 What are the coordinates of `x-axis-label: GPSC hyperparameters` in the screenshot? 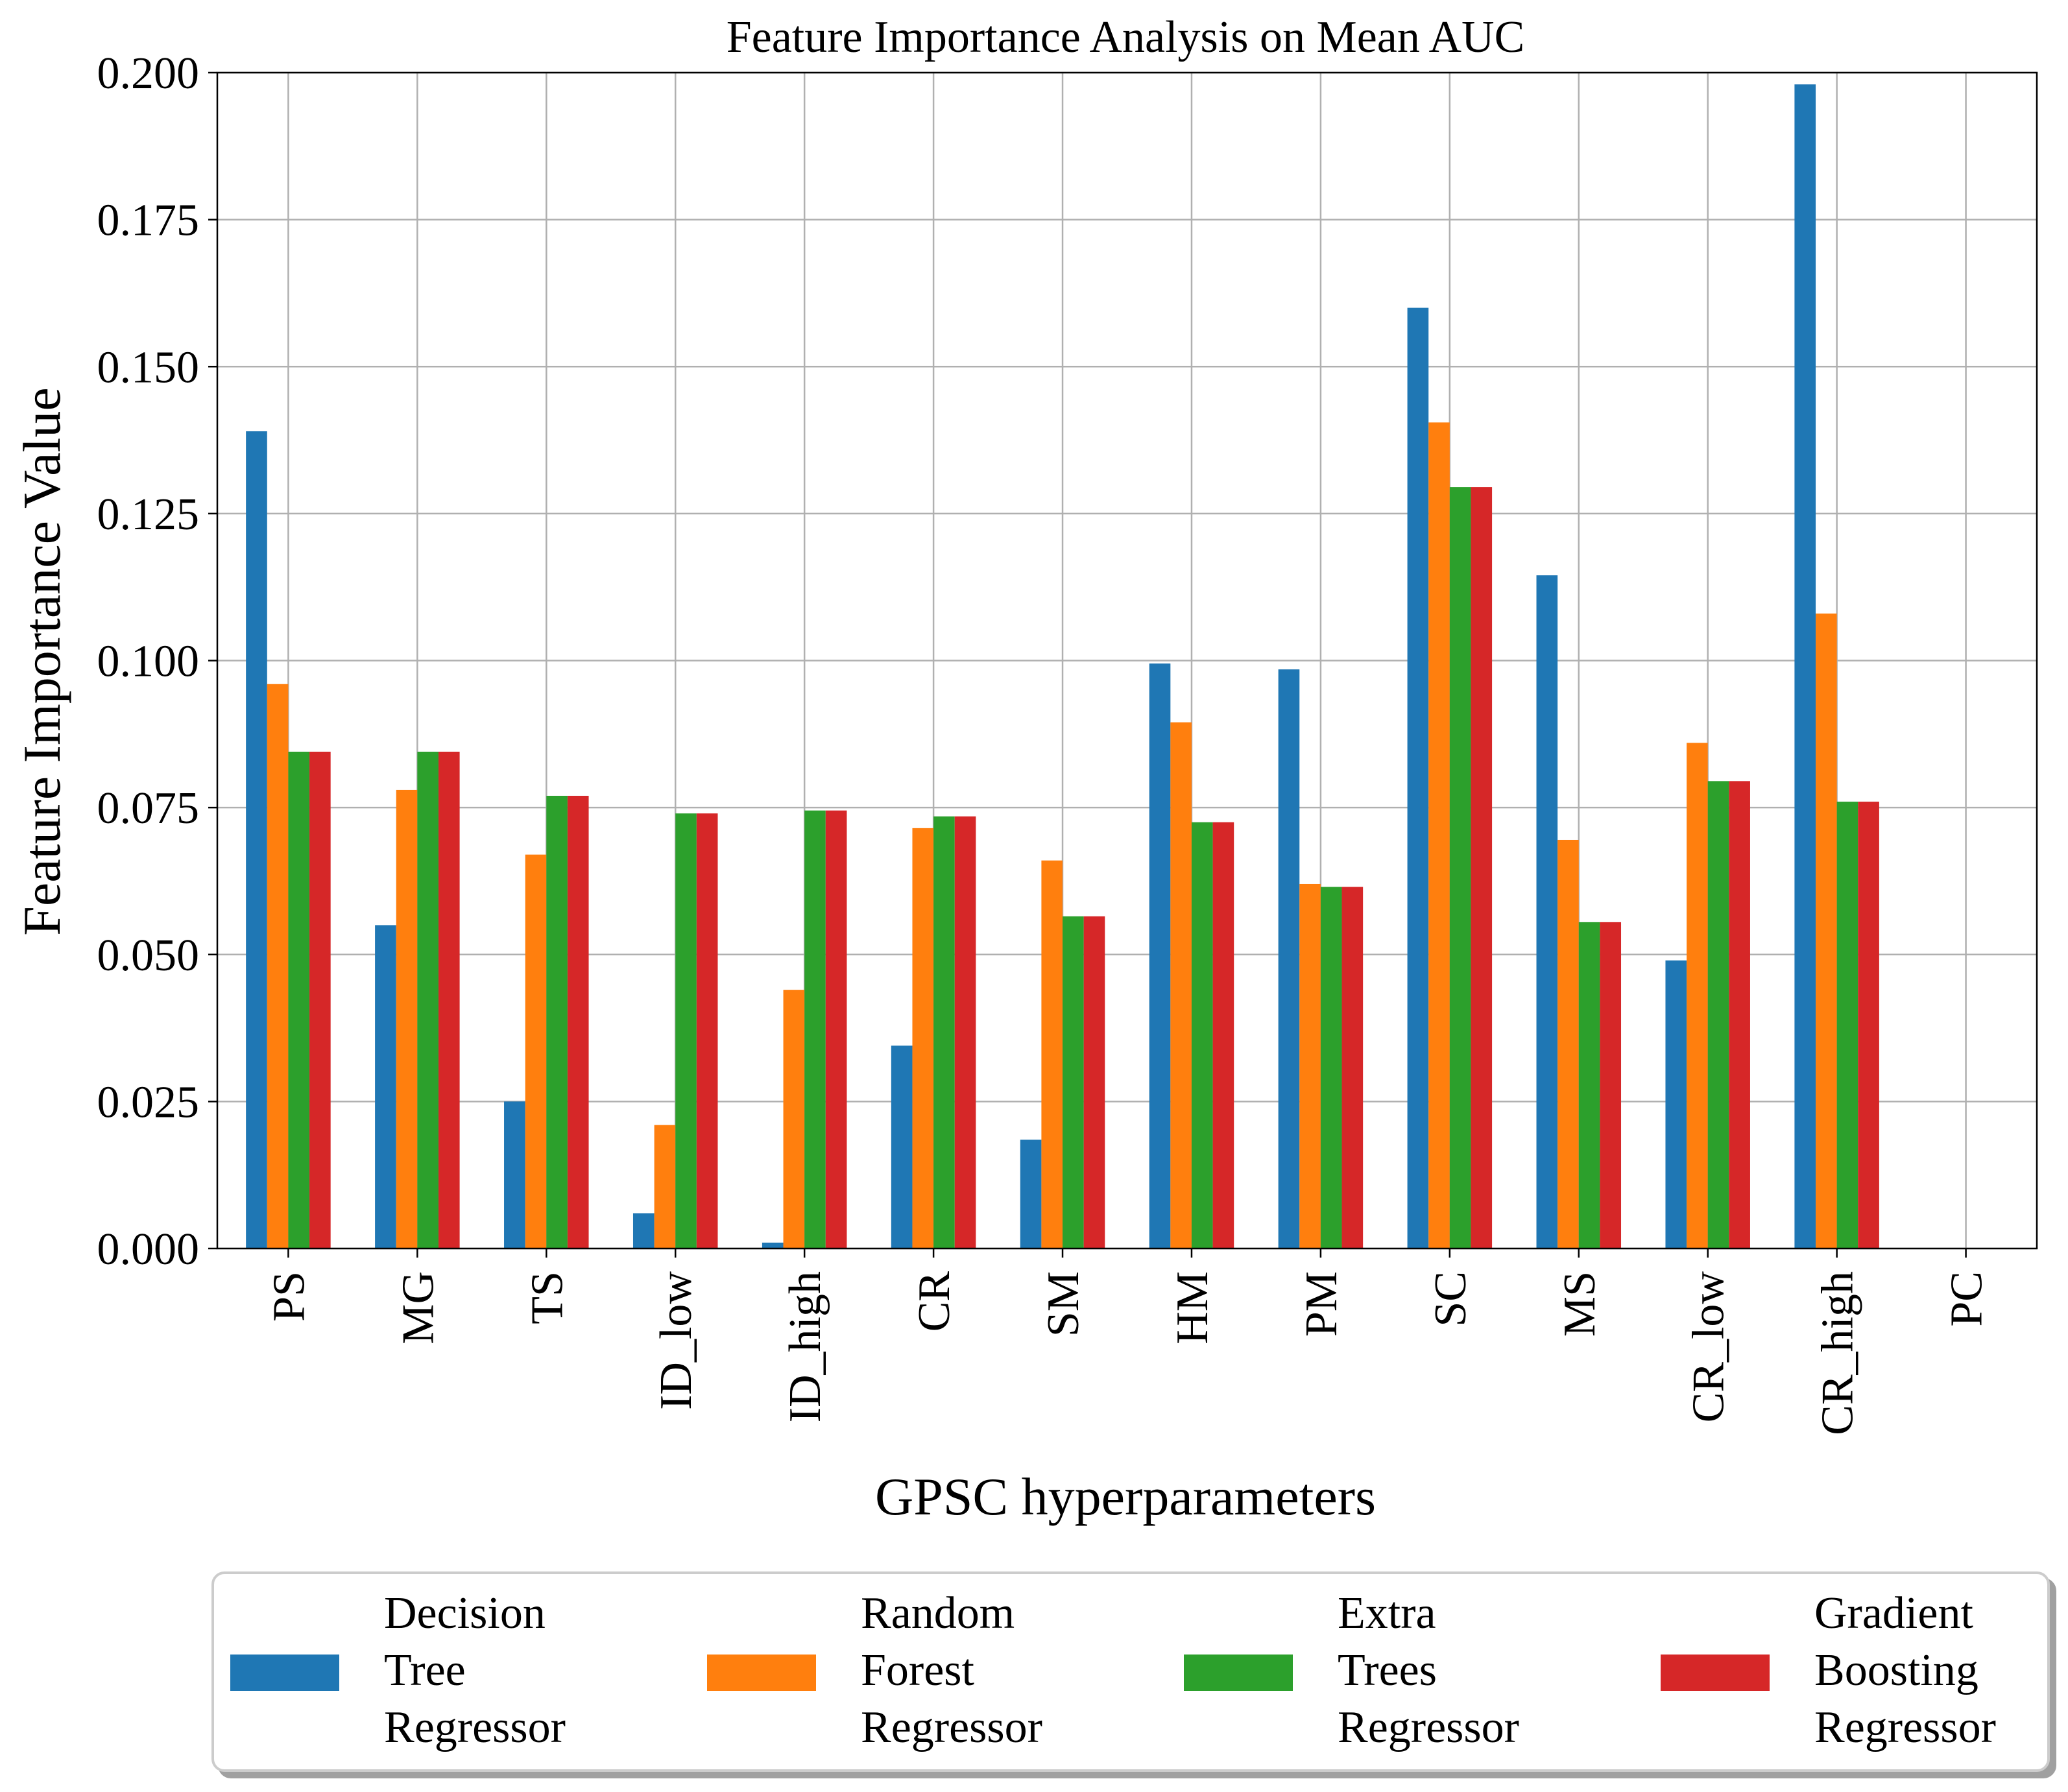 It's located at (1125, 1496).